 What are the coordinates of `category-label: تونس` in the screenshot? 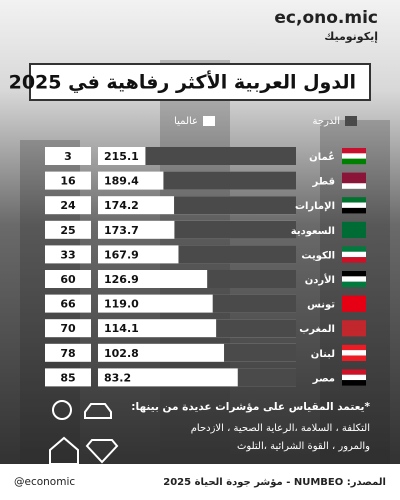 It's located at (321, 305).